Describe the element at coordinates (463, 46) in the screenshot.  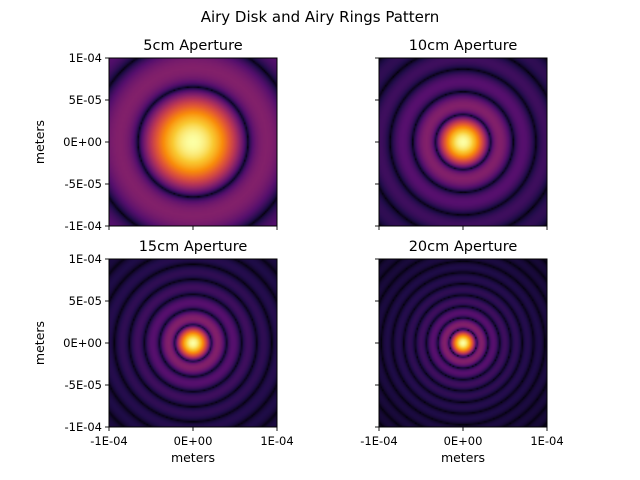
I see `subplot-title: 10cm Aperture` at that location.